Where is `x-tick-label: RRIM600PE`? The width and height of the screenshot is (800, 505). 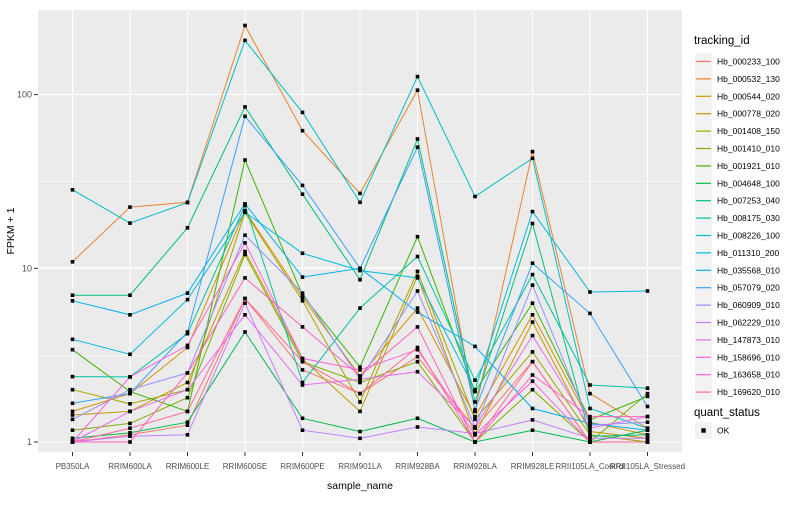
x-tick-label: RRIM600PE is located at coordinates (302, 466).